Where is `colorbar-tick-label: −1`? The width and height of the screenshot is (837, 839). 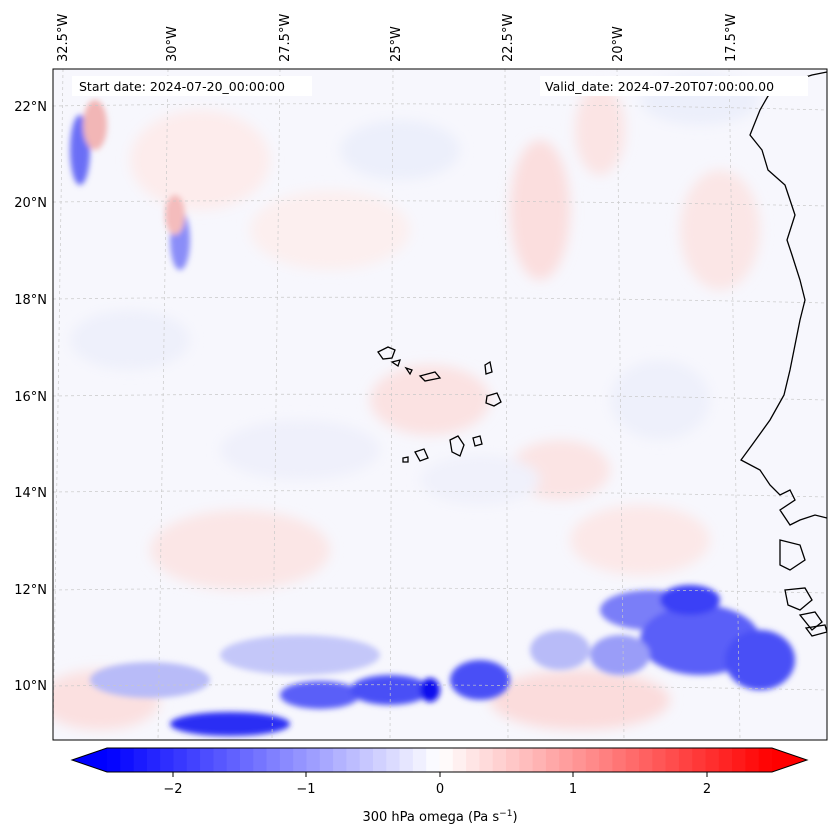
colorbar-tick-label: −1 is located at coordinates (305, 789).